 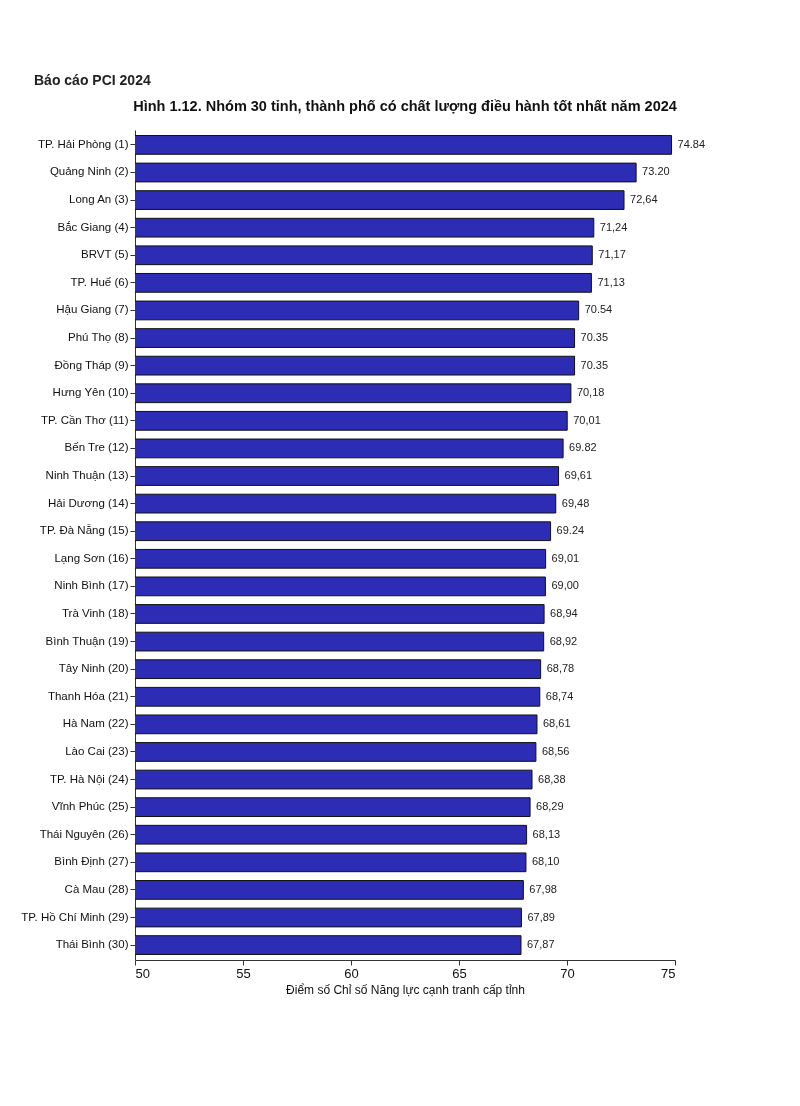 What do you see at coordinates (97, 750) in the screenshot?
I see `y-tick-label: Lào Cai (23)` at bounding box center [97, 750].